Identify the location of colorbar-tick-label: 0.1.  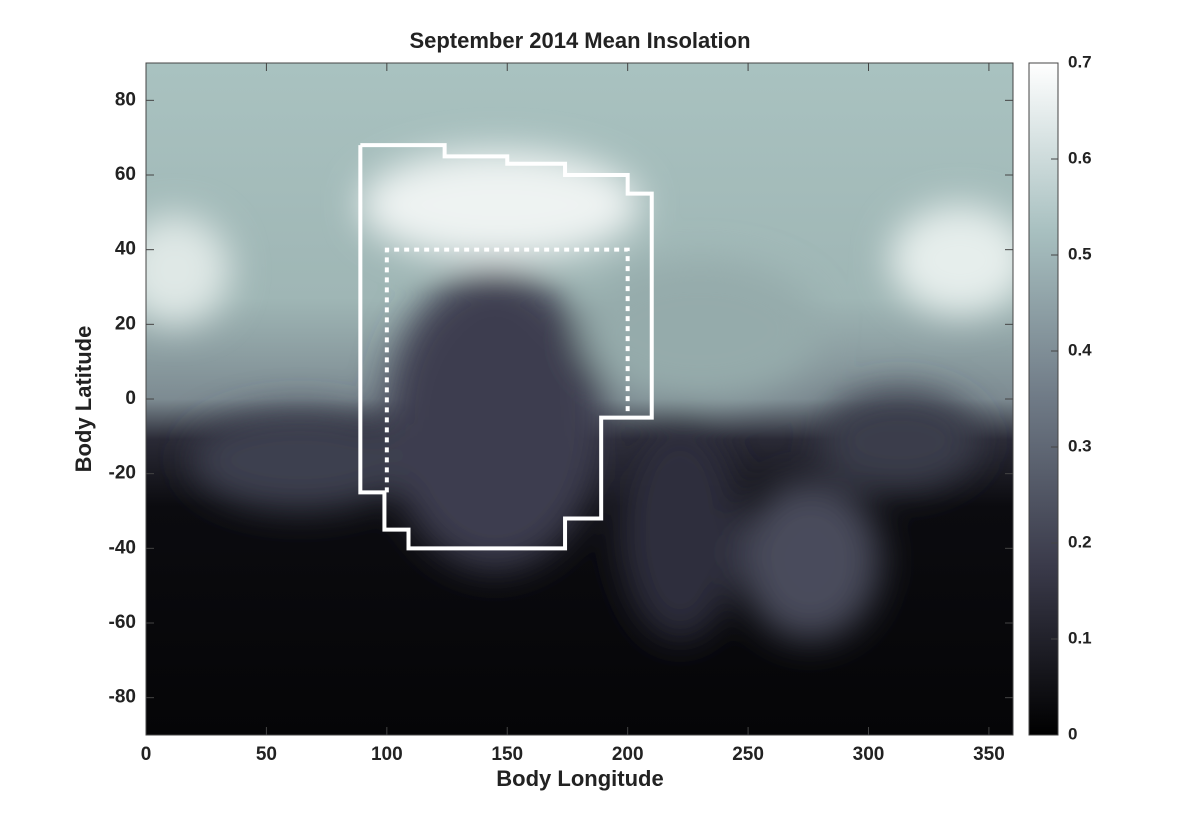
(1080, 637).